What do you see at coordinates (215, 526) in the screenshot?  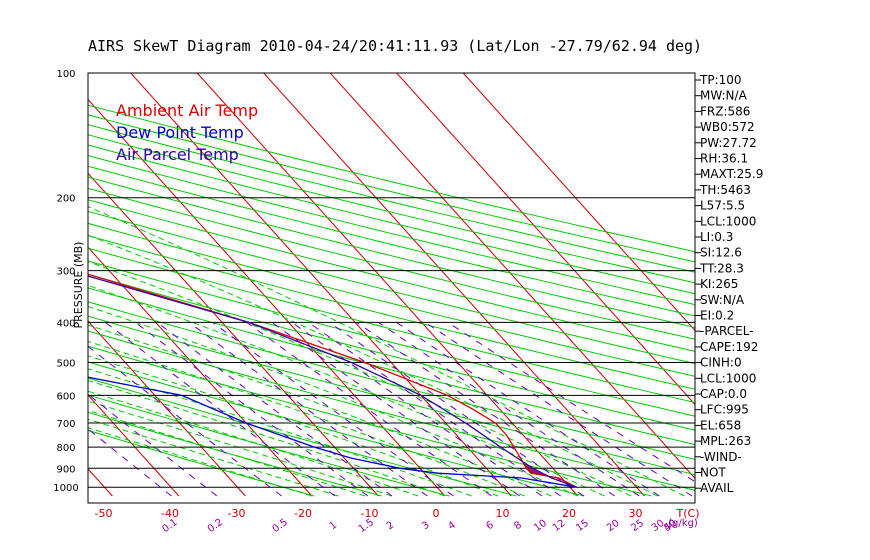 I see `mixing-ratio-tick-label: 0.2` at bounding box center [215, 526].